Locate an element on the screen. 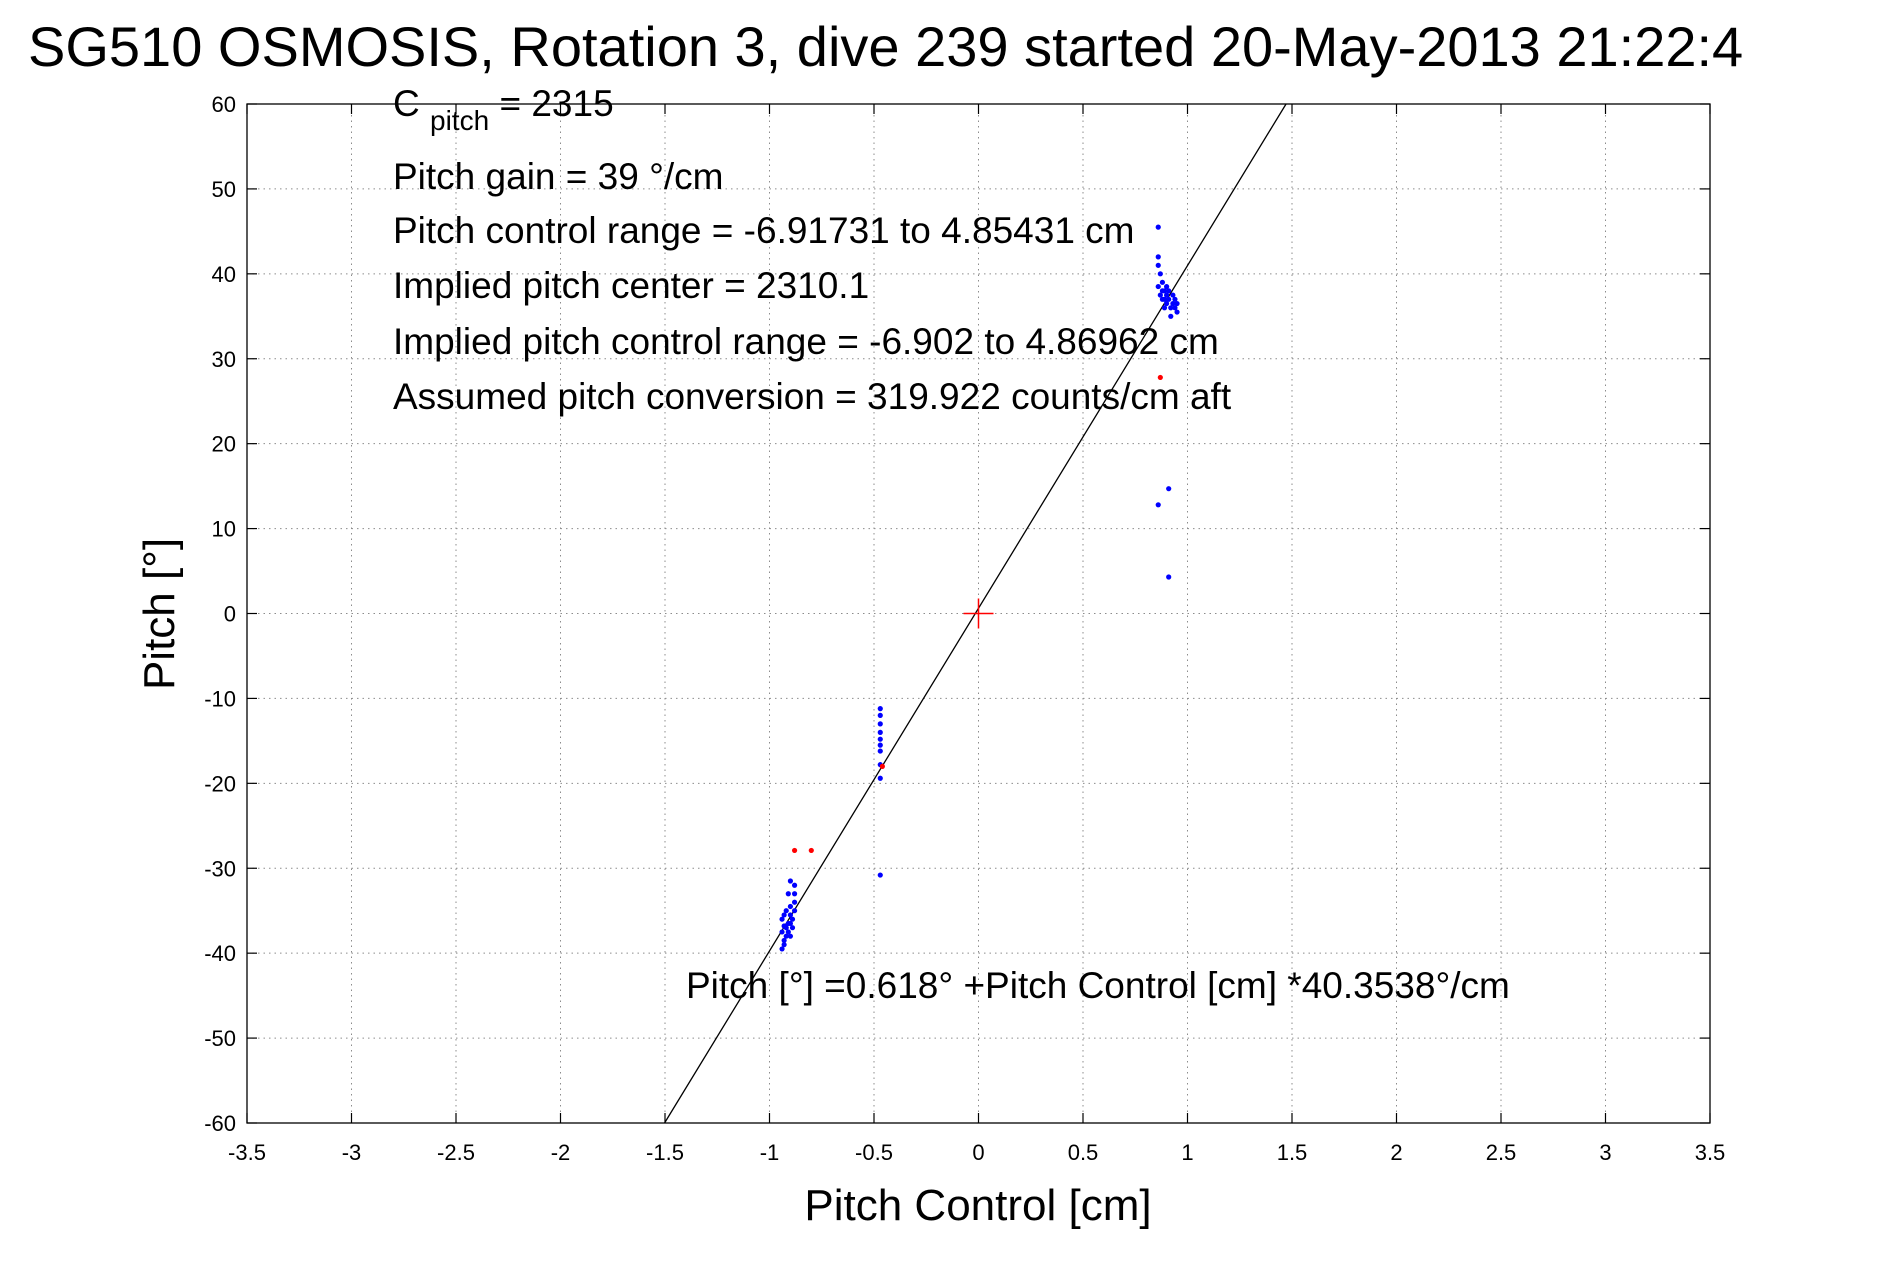 The width and height of the screenshot is (1891, 1262). y-tick-label: 60 is located at coordinates (224, 104).